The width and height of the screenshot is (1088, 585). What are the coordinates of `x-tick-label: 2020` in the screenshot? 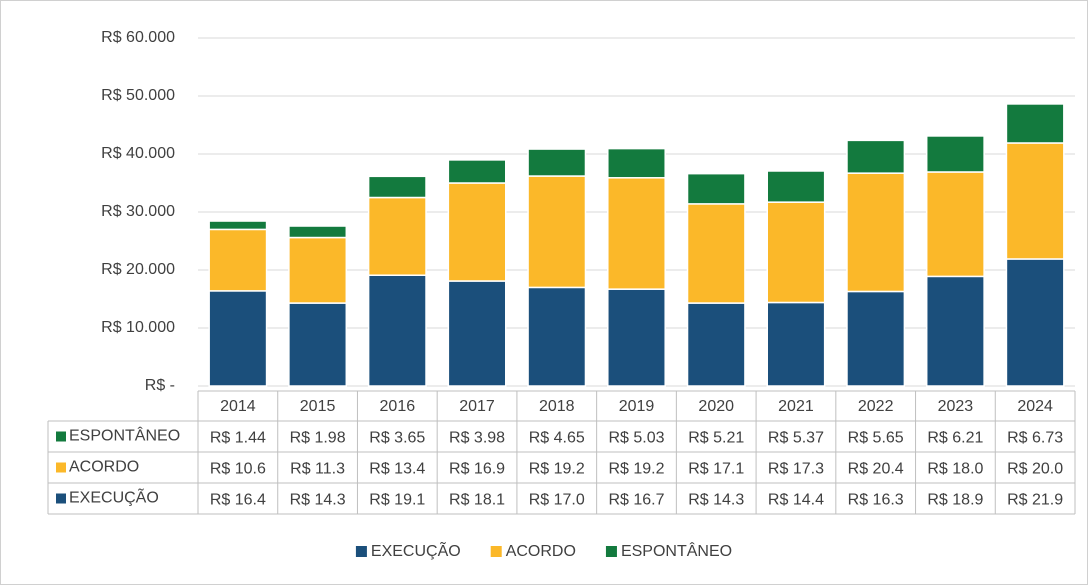 It's located at (716, 406).